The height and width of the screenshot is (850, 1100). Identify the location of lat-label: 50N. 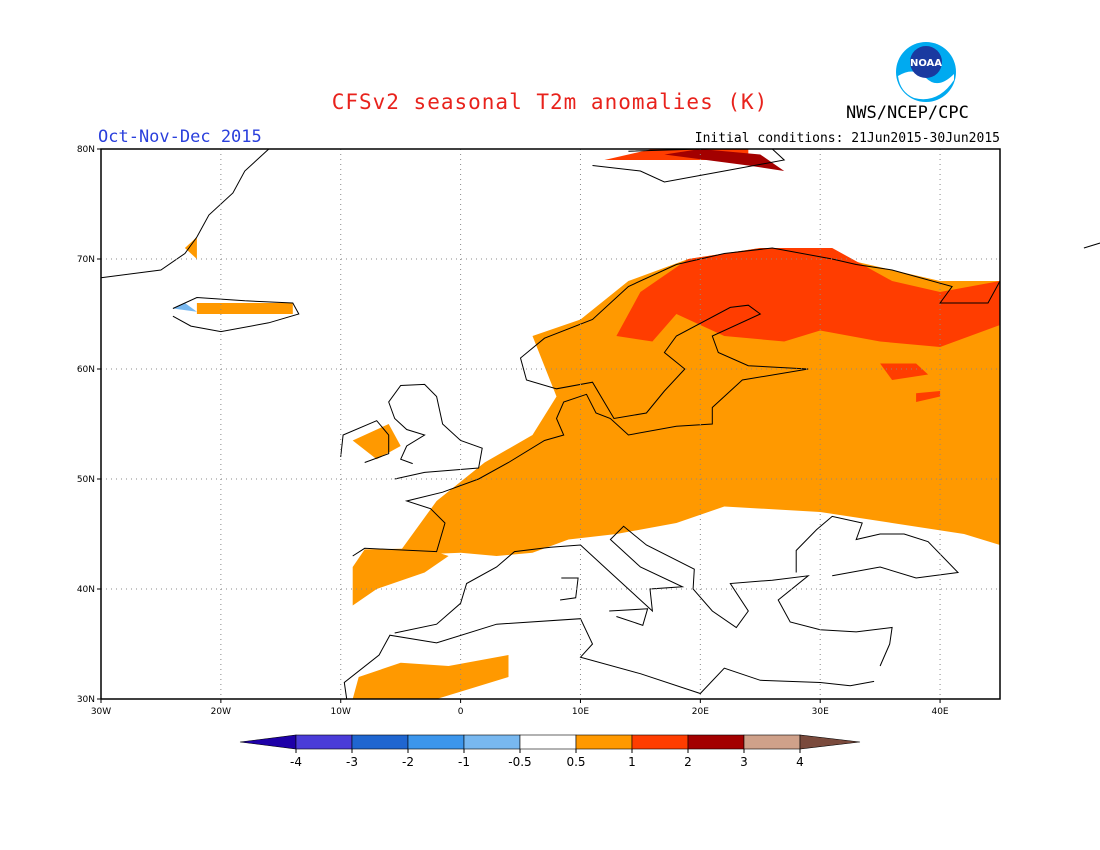
(86, 480).